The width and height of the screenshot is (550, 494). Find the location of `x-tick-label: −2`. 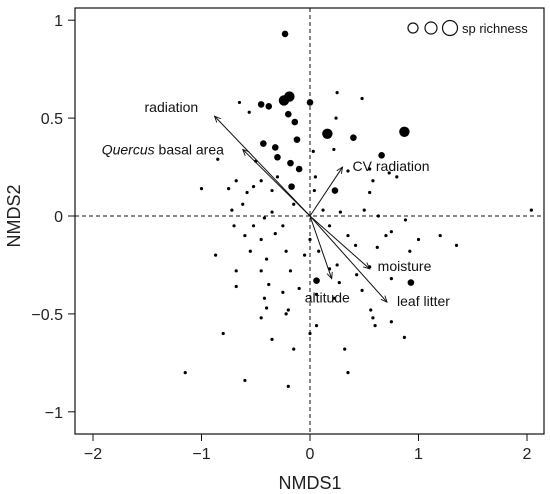

x-tick-label: −2 is located at coordinates (93, 454).